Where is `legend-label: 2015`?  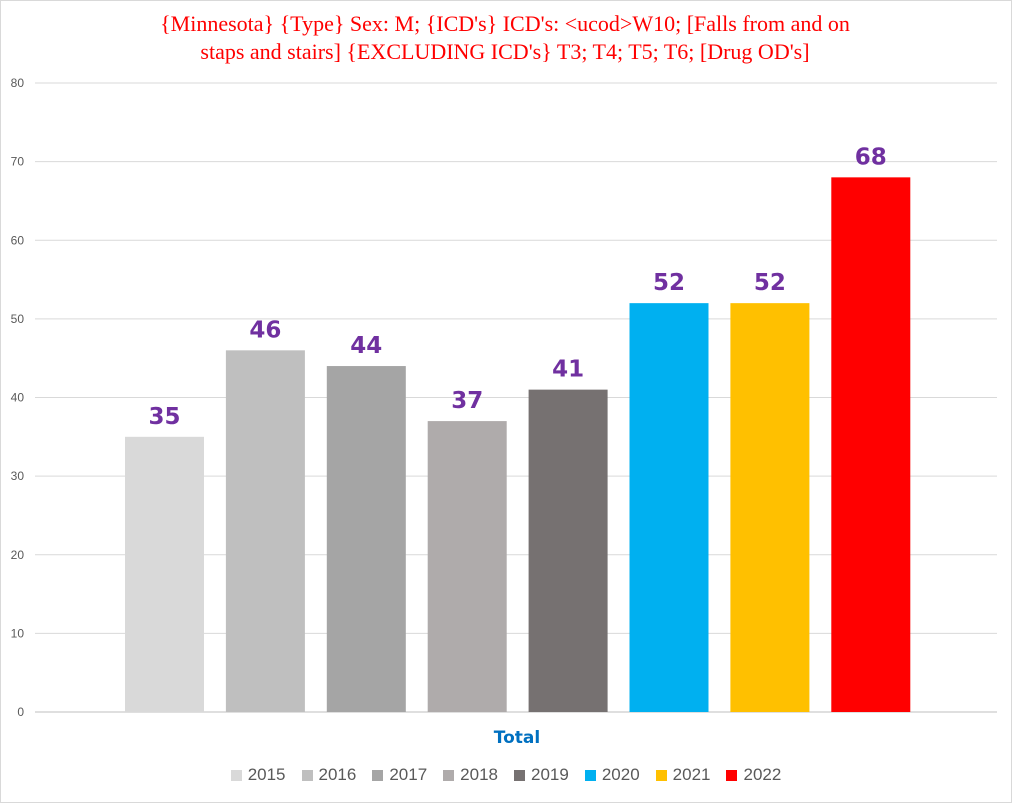
legend-label: 2015 is located at coordinates (266, 774).